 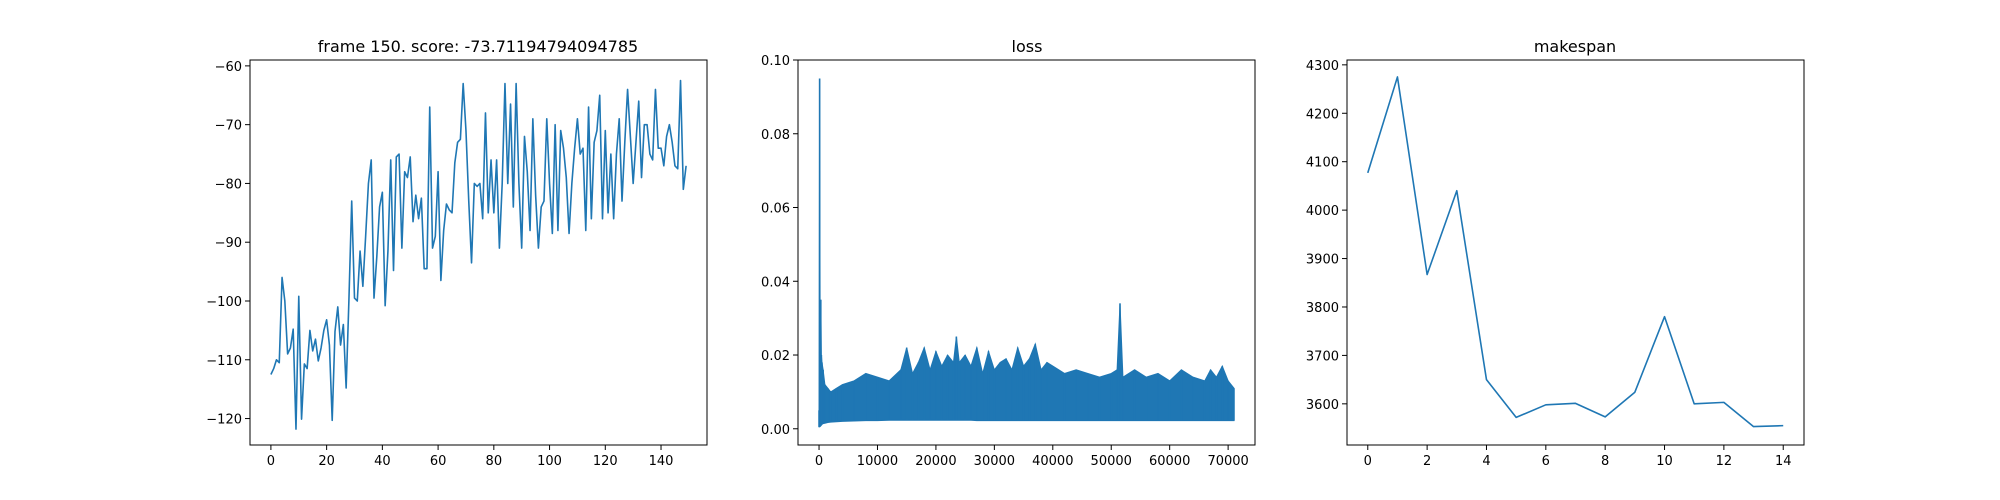 I want to click on makespan-ytick-label: 3700, so click(x=1322, y=356).